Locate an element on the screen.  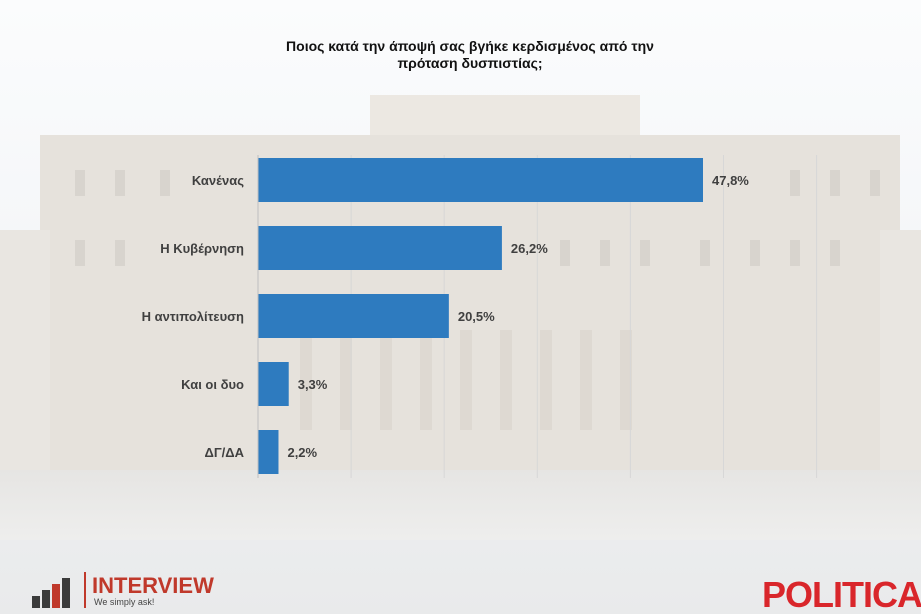
value-label: 3,3% is located at coordinates (313, 384).